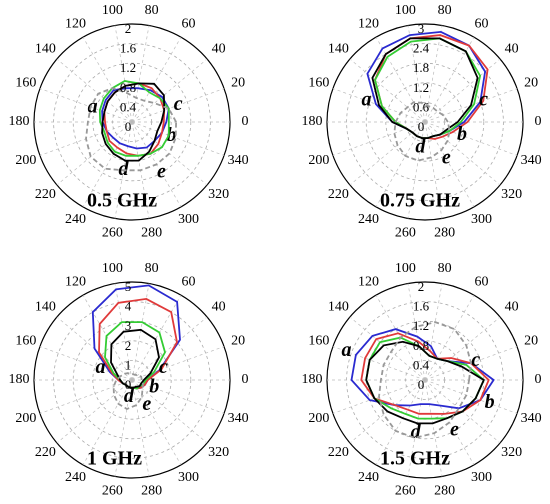 Image resolution: width=550 pixels, height=504 pixels. What do you see at coordinates (421, 106) in the screenshot?
I see `radial-tick-label: 0.6` at bounding box center [421, 106].